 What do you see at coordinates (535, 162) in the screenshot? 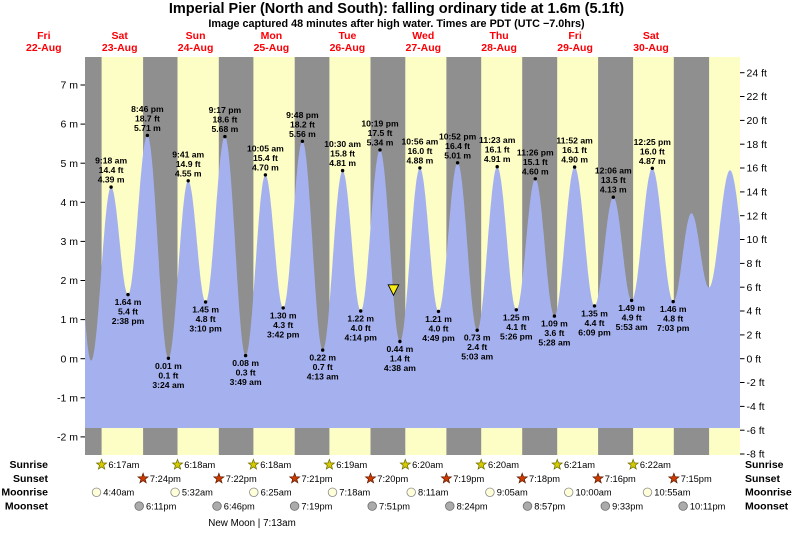
I see `high-tide-annotation: 15.1 ft` at bounding box center [535, 162].